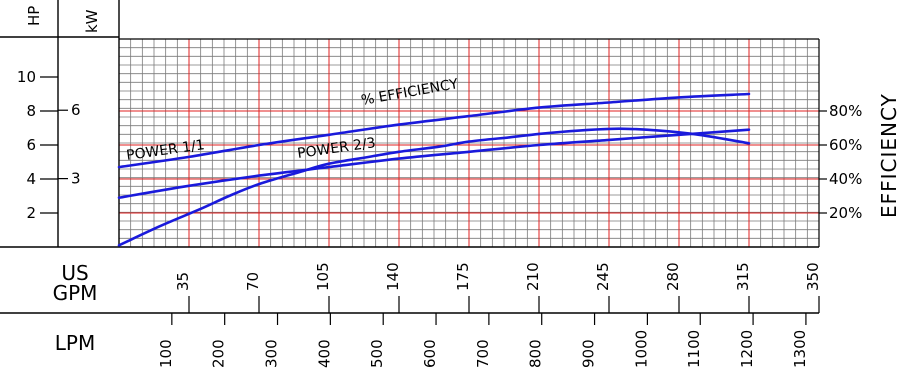  I want to click on lpm-tick-label: 100, so click(166, 353).